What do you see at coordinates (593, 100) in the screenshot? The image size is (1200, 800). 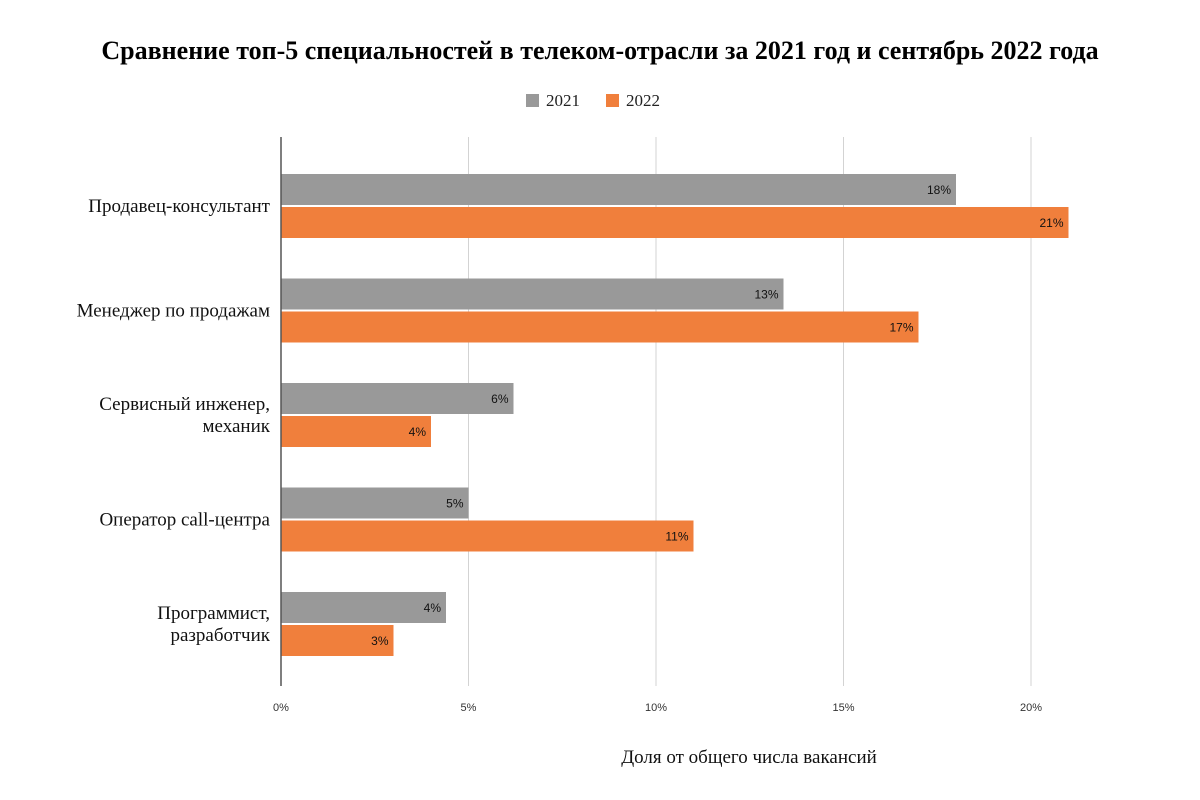 I see `legend: 2021 2022` at bounding box center [593, 100].